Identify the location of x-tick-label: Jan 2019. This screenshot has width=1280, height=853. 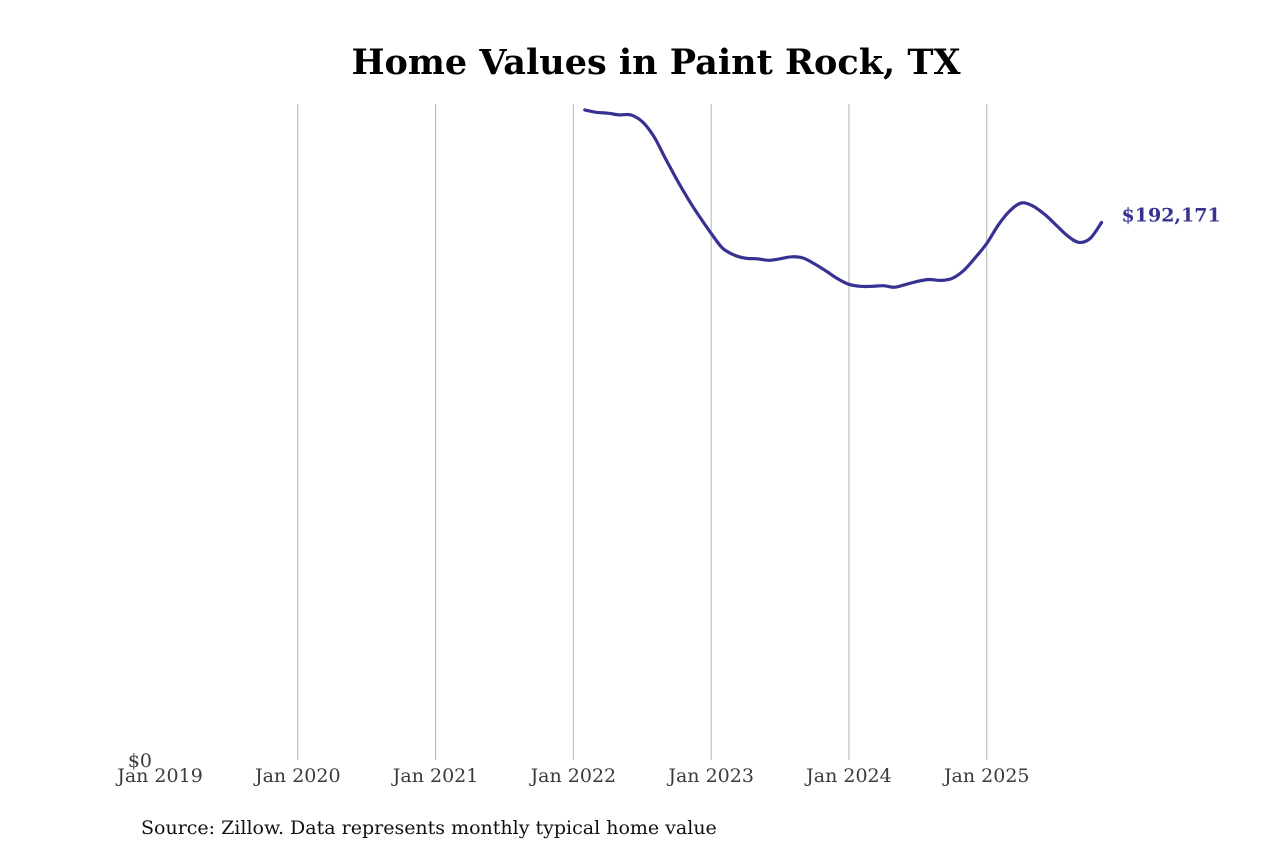
(159, 776).